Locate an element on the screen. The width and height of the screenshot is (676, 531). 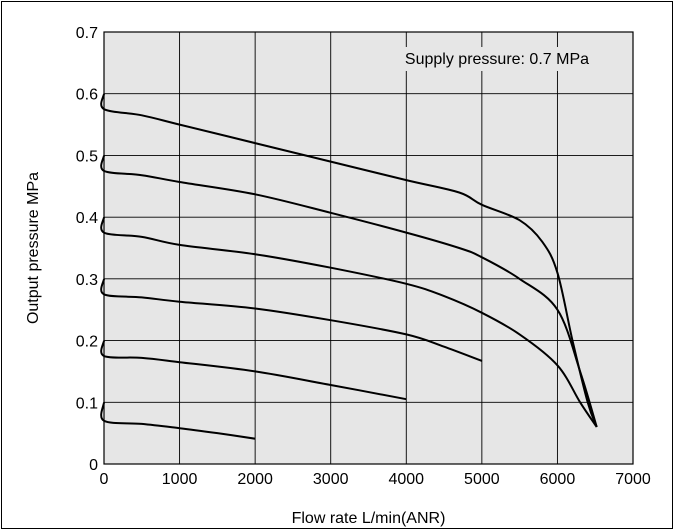
y-tick-labels: 0 0.1 0.2 0.3 0.4 0.5 0.6 0.7 is located at coordinates (87, 249).